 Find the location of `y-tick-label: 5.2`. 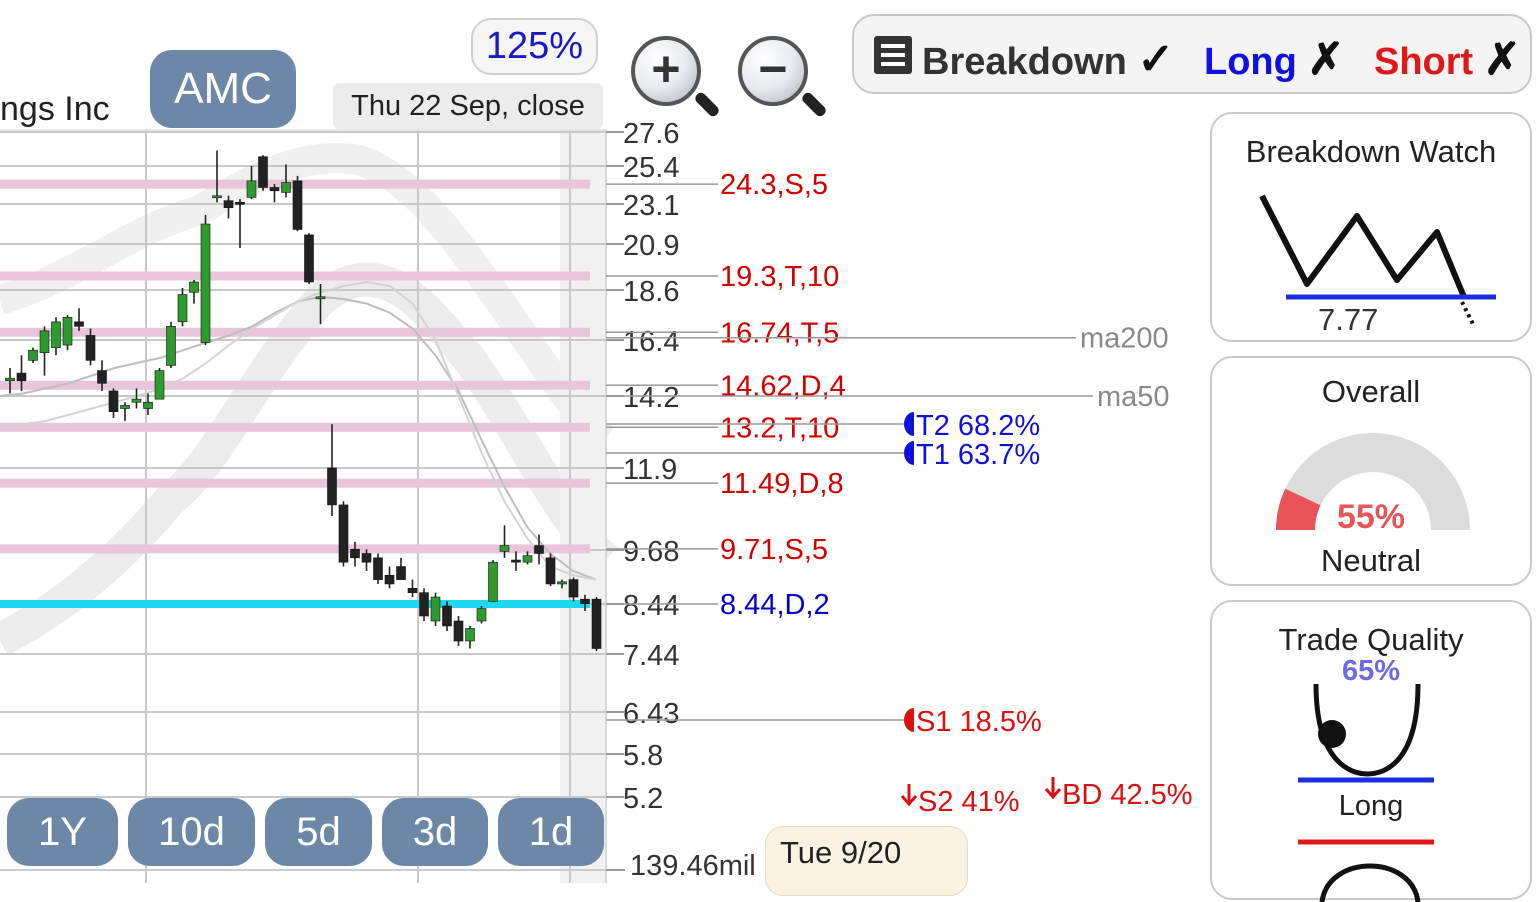

y-tick-label: 5.2 is located at coordinates (643, 799).